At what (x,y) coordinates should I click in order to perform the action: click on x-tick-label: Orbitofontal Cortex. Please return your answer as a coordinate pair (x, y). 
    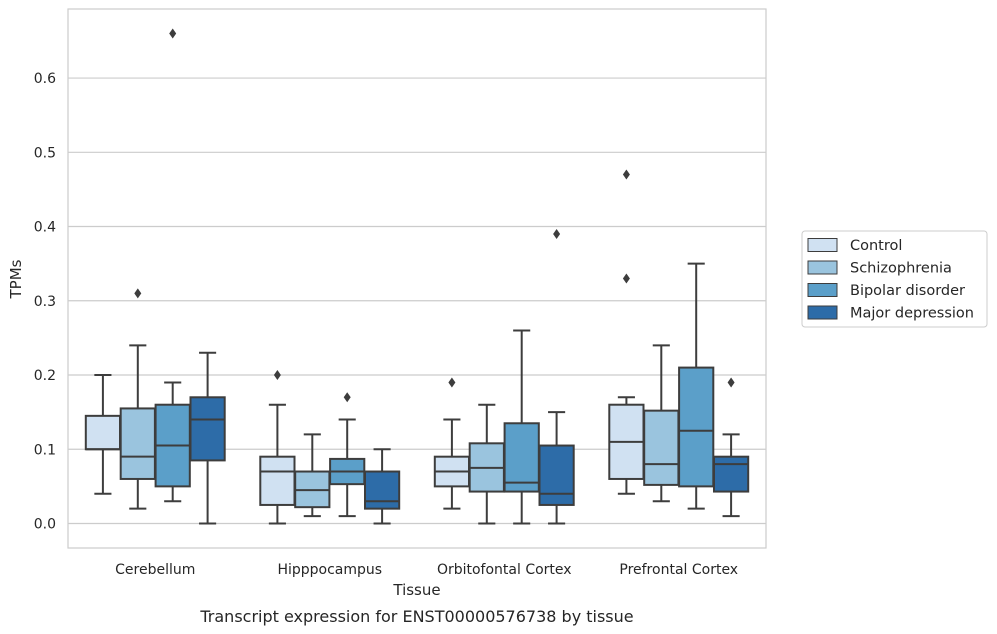
    Looking at the image, I should click on (504, 570).